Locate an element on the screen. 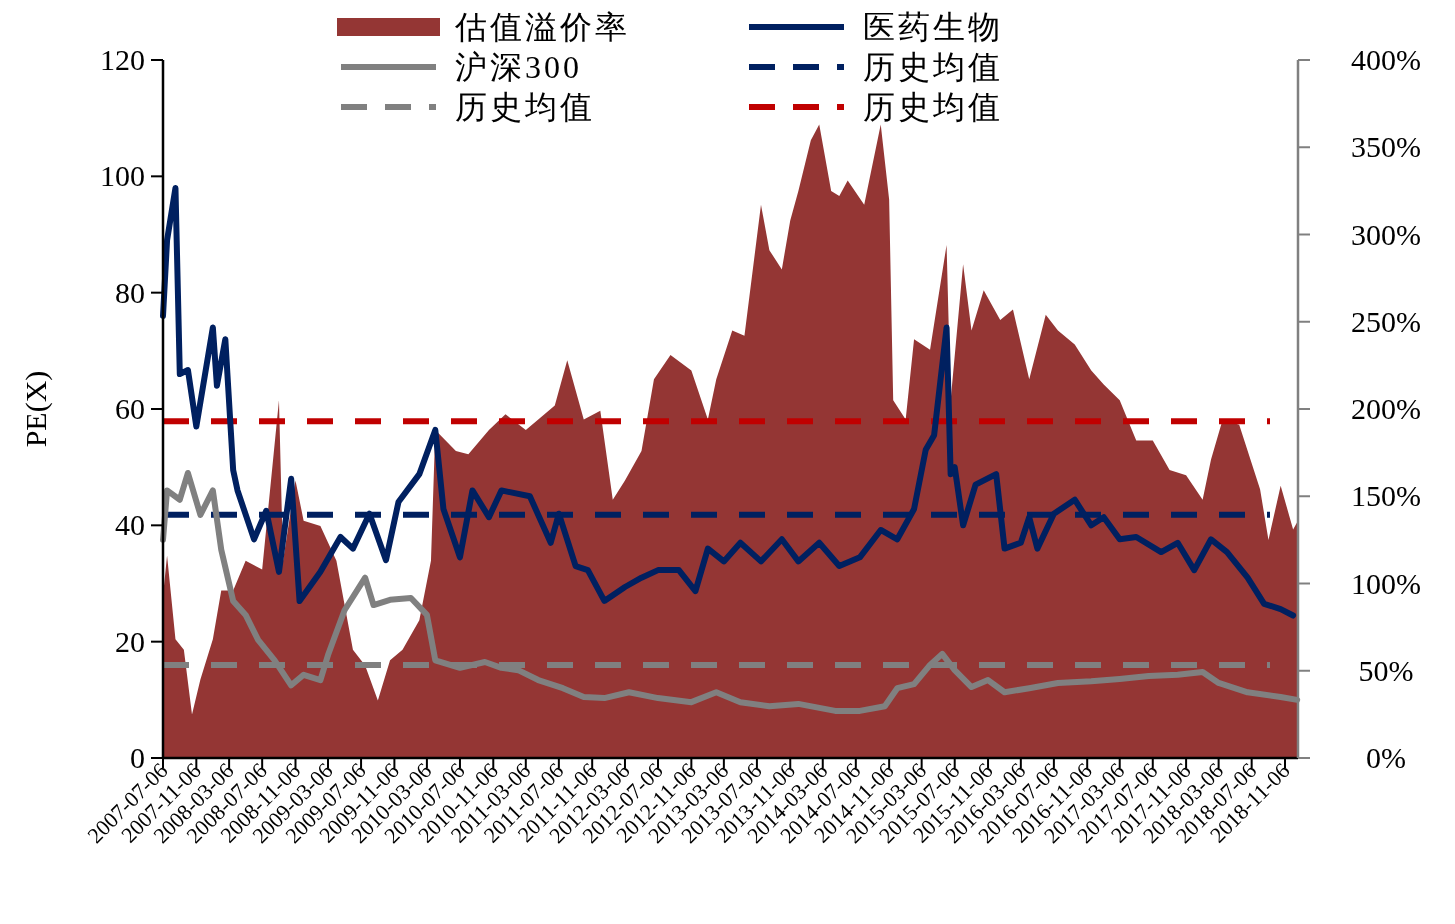 This screenshot has width=1455, height=924. legend-label: 估值溢价率 is located at coordinates (542, 27).